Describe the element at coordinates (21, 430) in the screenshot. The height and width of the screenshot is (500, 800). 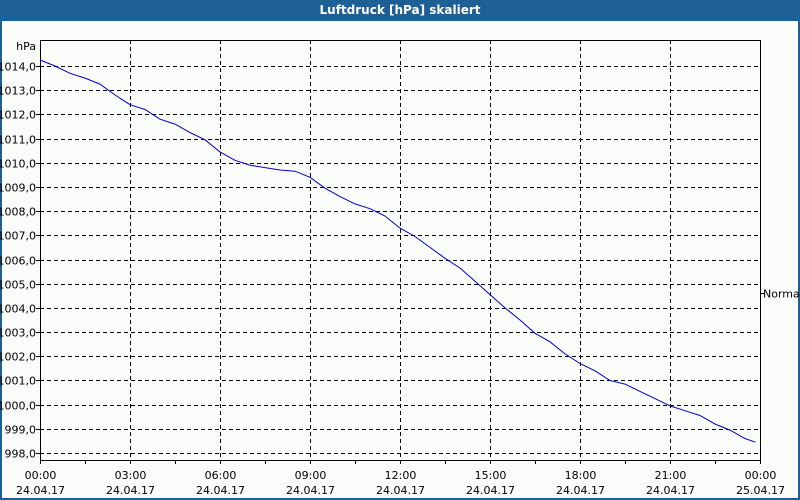
I see `y-tick-label: 999,0` at that location.